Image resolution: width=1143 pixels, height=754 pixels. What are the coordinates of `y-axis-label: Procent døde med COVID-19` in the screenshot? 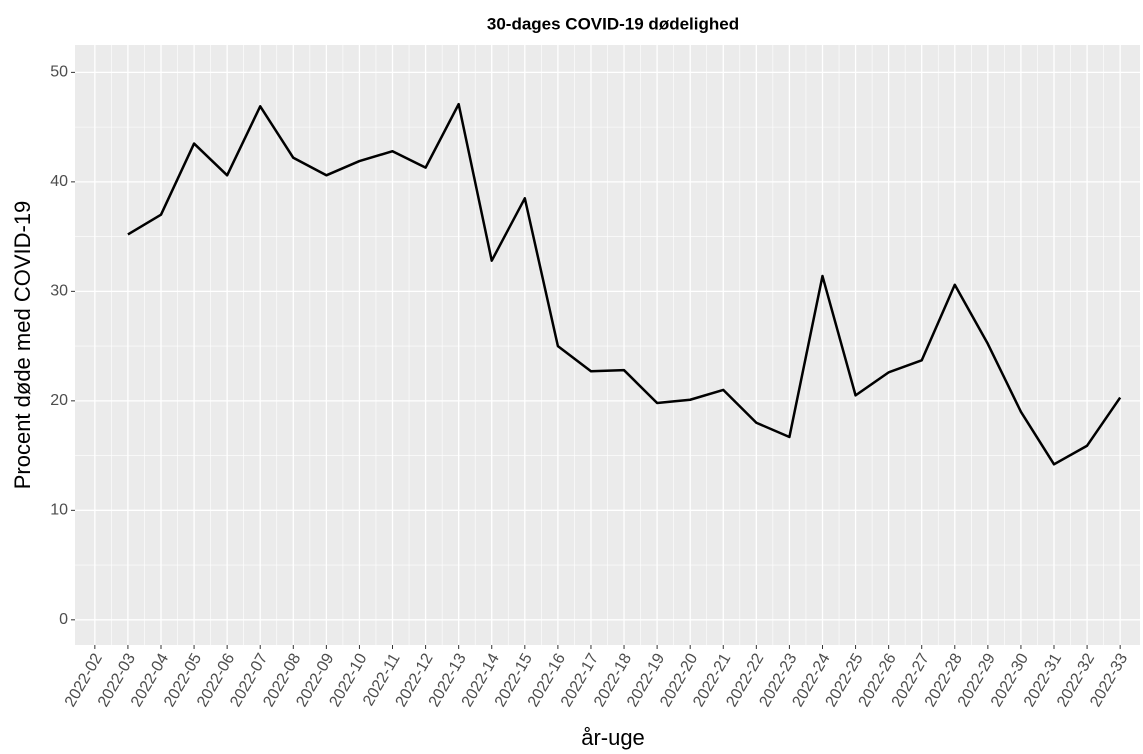 It's located at (22, 345).